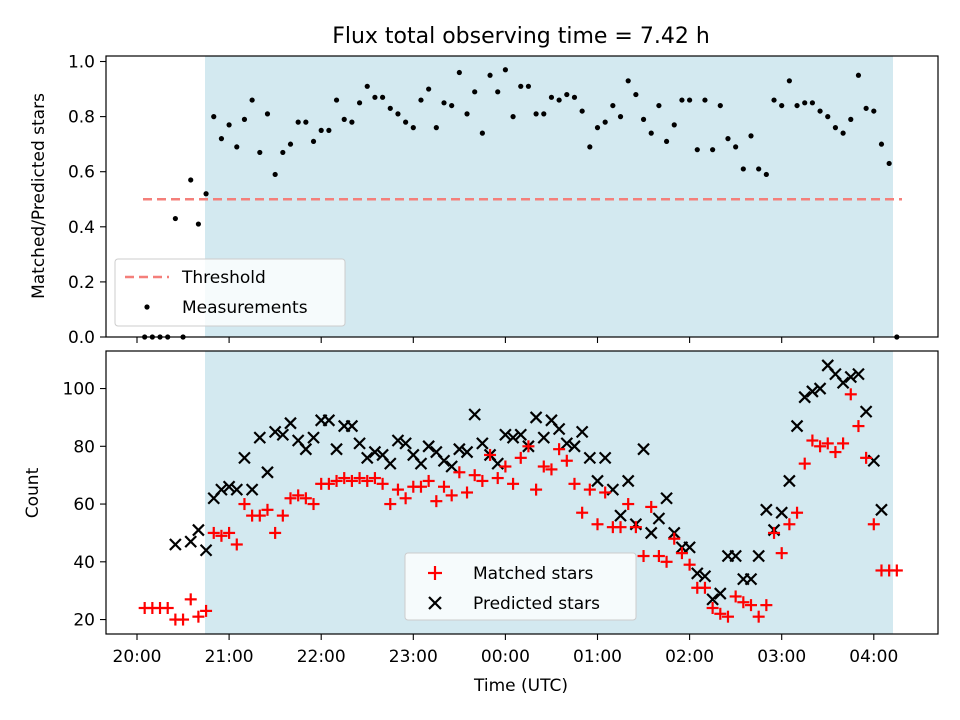 The height and width of the screenshot is (720, 960). I want to click on bottom-legend-matched-label: Matched stars, so click(533, 574).